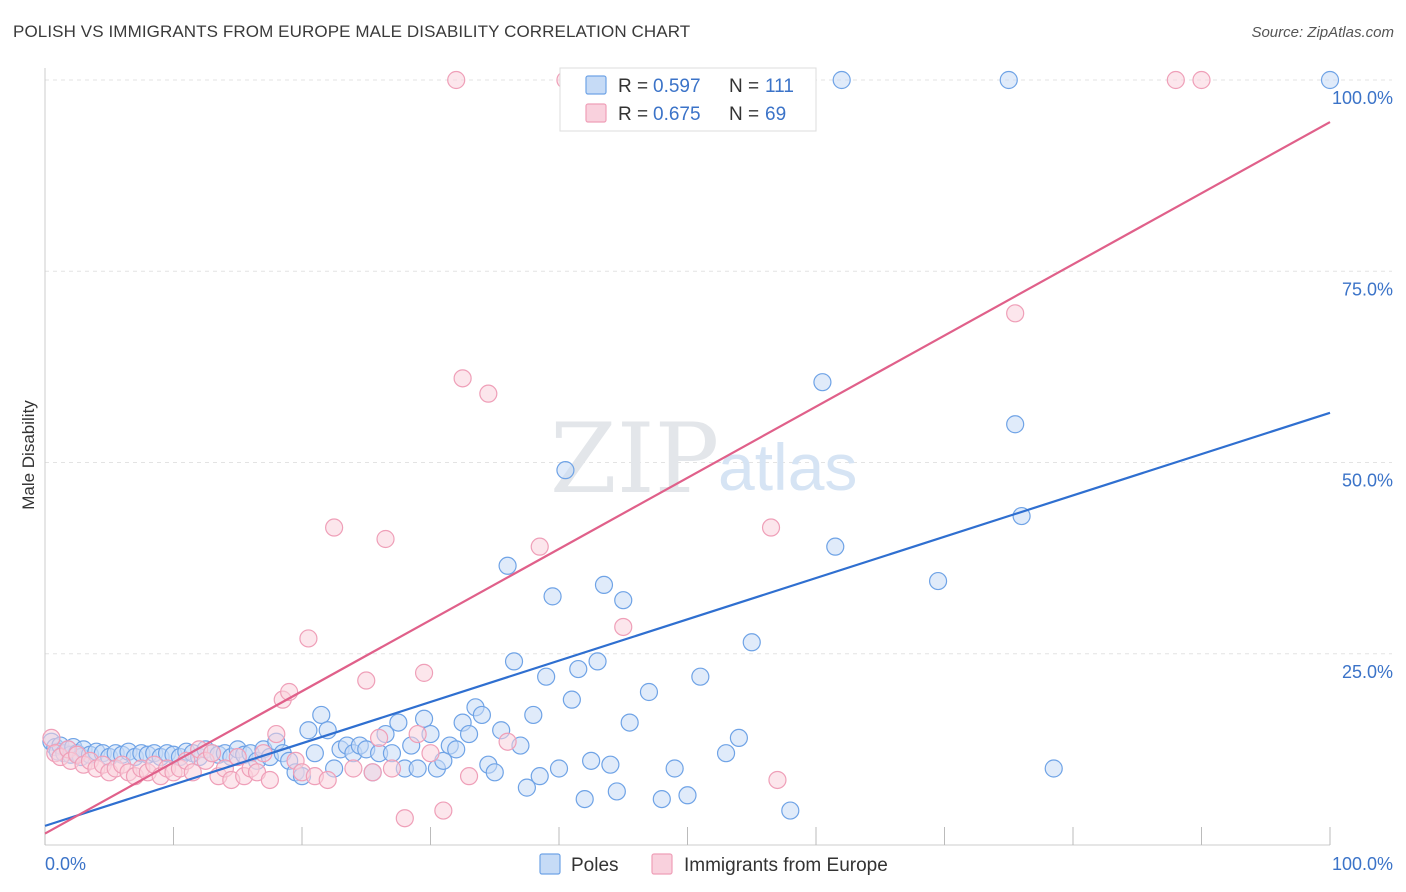 The height and width of the screenshot is (892, 1406). Describe the element at coordinates (1362, 98) in the screenshot. I see `y-tick-label: 100.0%` at that location.